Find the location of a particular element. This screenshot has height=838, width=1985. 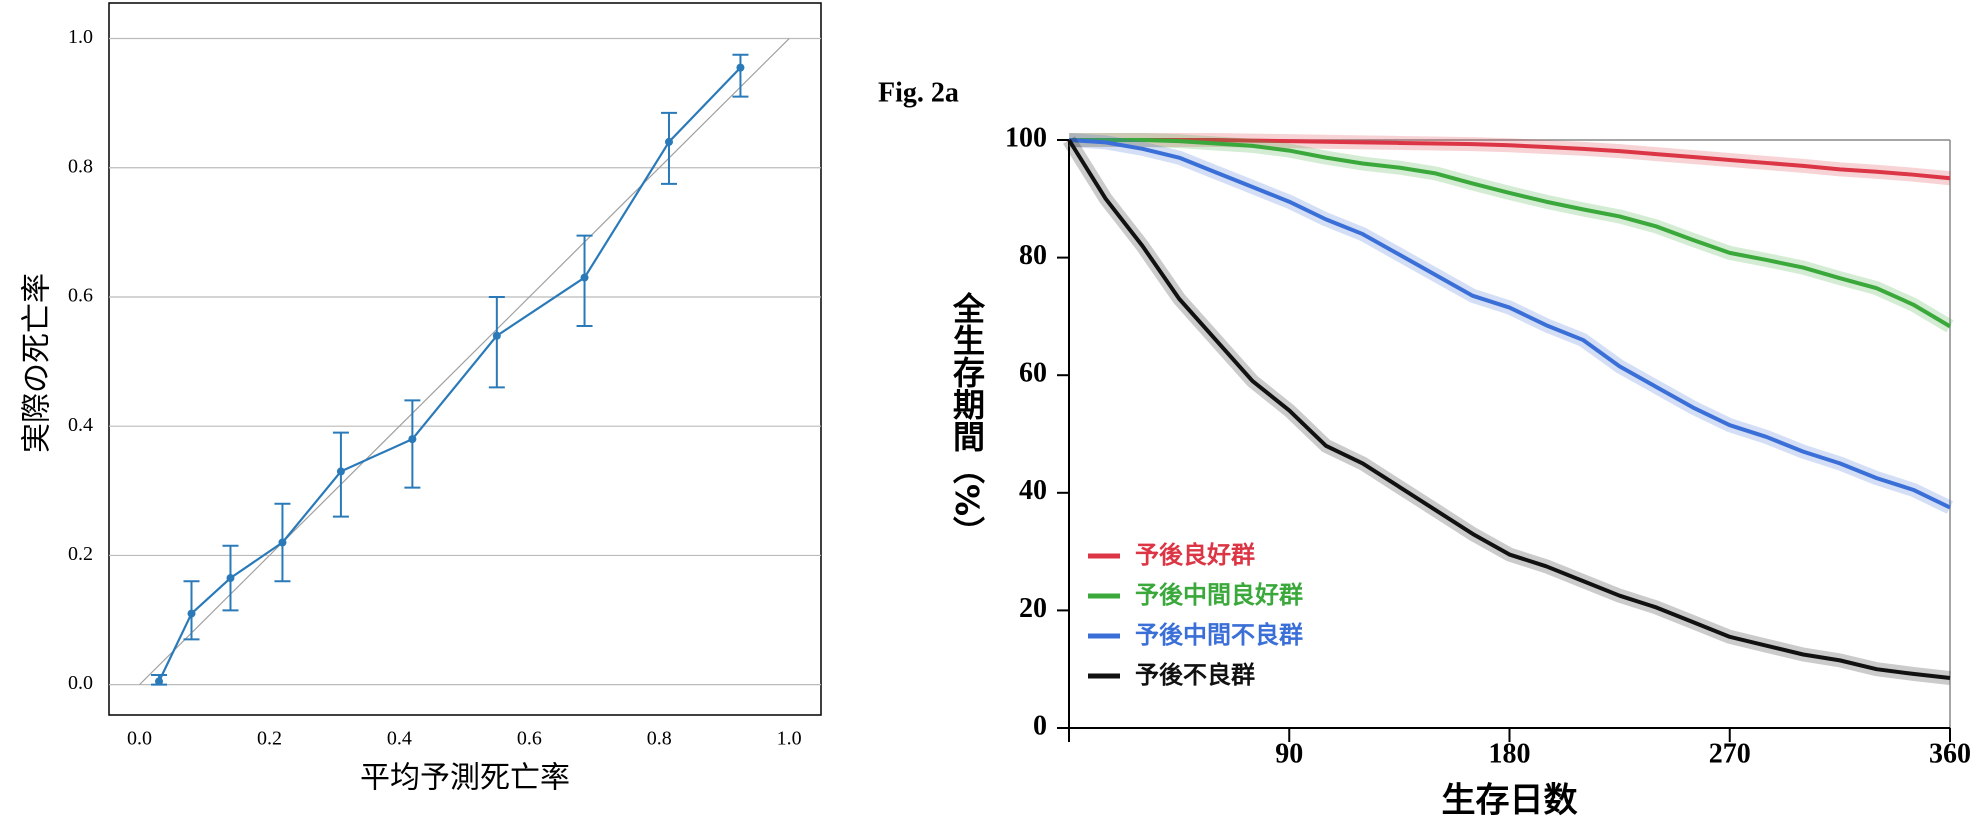

y-tick-label: 100 is located at coordinates (1026, 137).